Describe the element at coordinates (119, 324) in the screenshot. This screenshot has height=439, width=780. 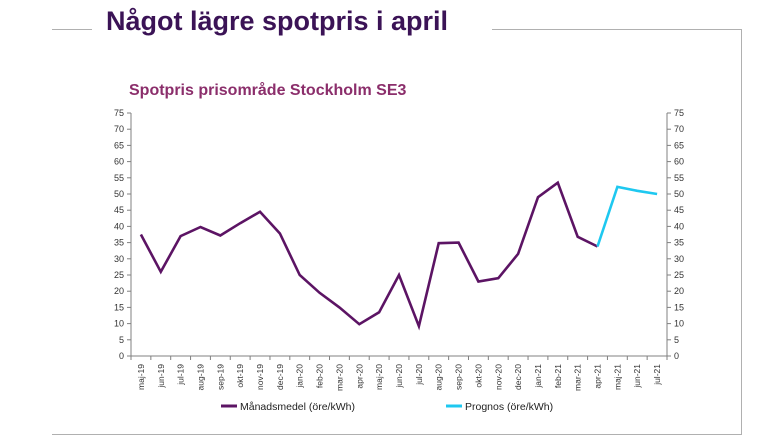
I see `y-tick-label-left: 10` at that location.